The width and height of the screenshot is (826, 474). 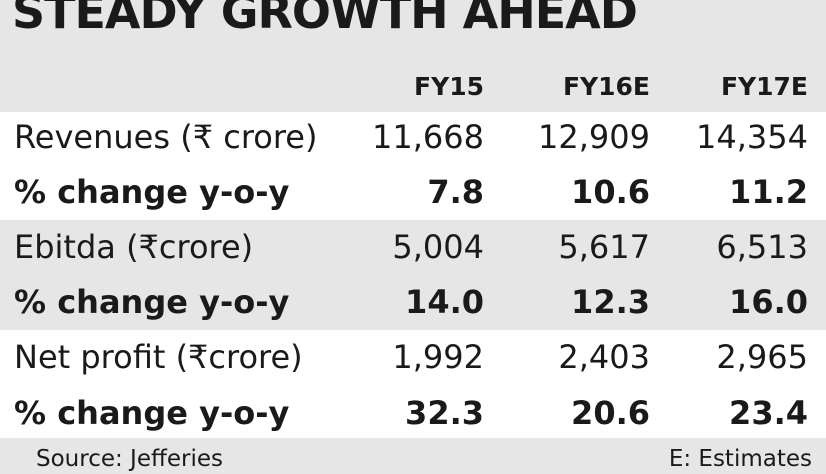 What do you see at coordinates (762, 247) in the screenshot?
I see `table-cell: 6,513` at bounding box center [762, 247].